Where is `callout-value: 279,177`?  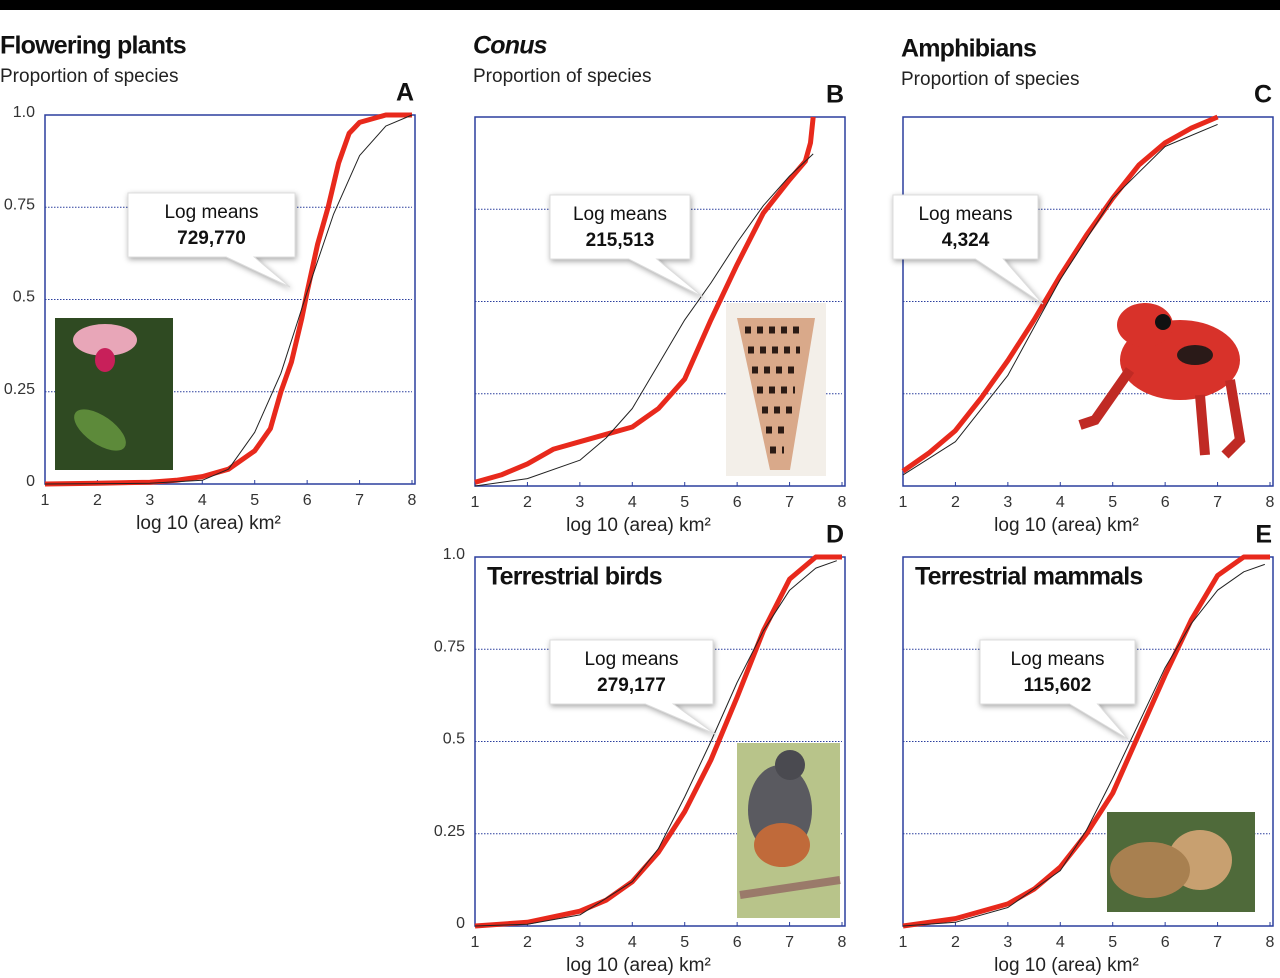
callout-value: 279,177 is located at coordinates (631, 685).